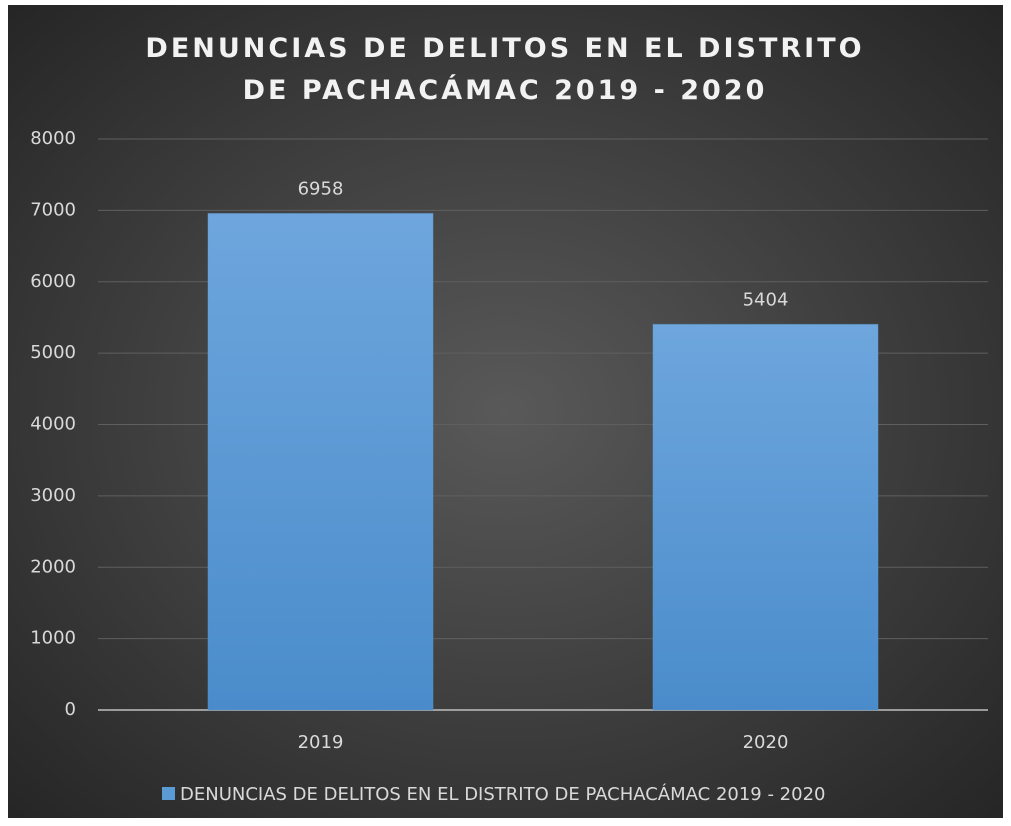 The width and height of the screenshot is (1011, 826). What do you see at coordinates (321, 742) in the screenshot?
I see `x-tick-label: 2019` at bounding box center [321, 742].